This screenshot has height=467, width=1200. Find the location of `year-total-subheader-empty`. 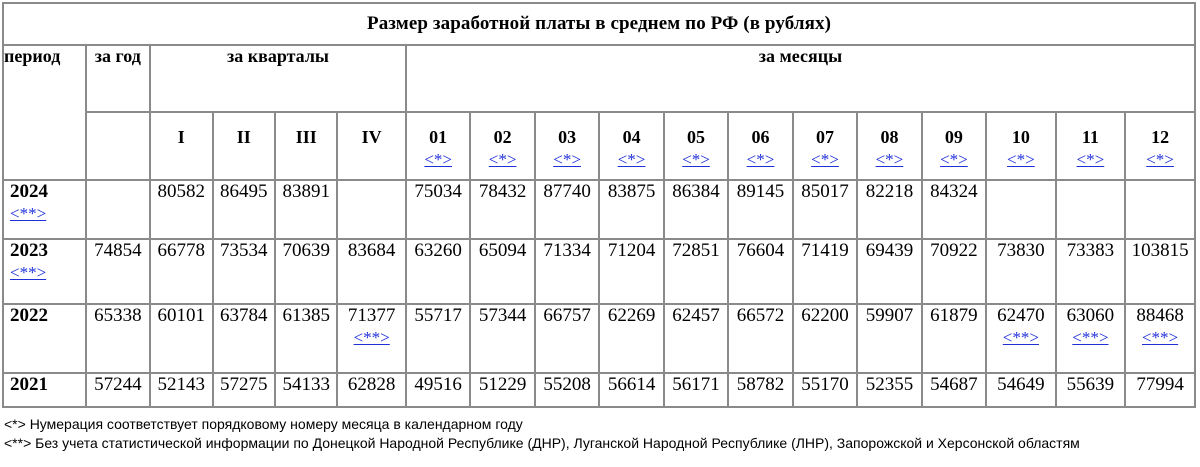

year-total-subheader-empty is located at coordinates (118, 146).